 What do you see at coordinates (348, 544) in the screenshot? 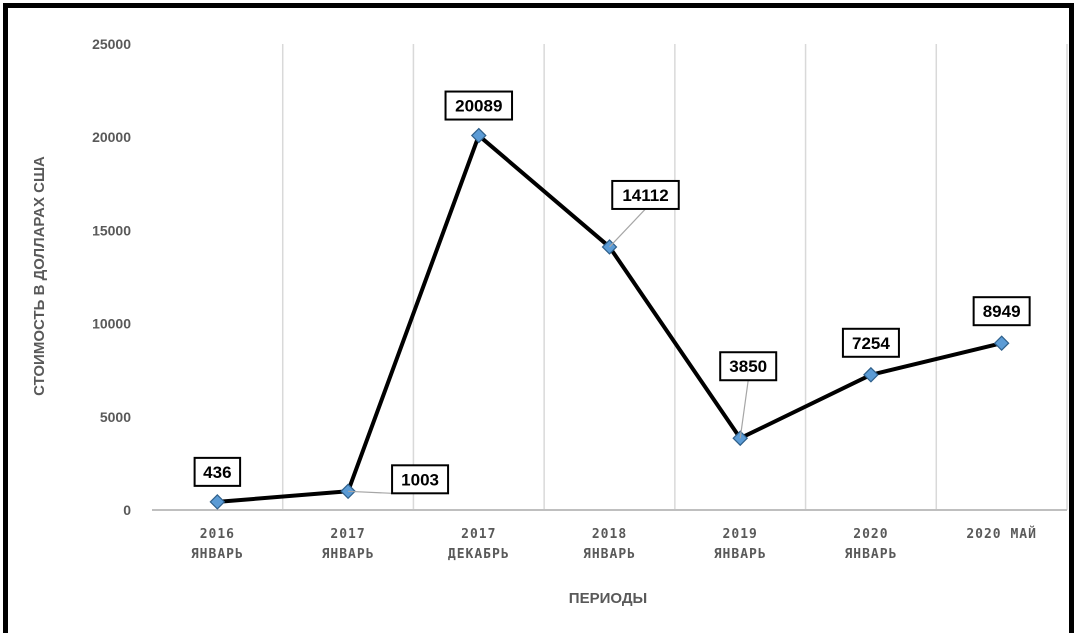
I see `x-tick-label: 2017 ЯНВАРЬ` at bounding box center [348, 544].